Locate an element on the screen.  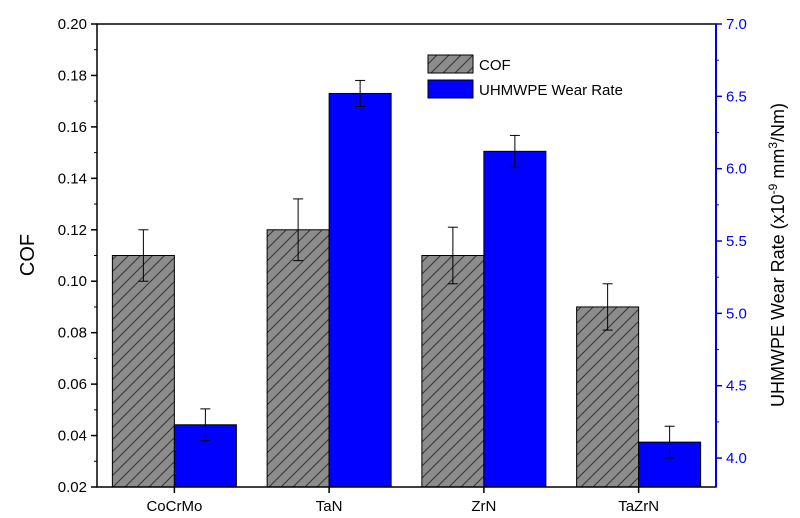
y-axis-label-right-end: /Nm) is located at coordinates (778, 122).